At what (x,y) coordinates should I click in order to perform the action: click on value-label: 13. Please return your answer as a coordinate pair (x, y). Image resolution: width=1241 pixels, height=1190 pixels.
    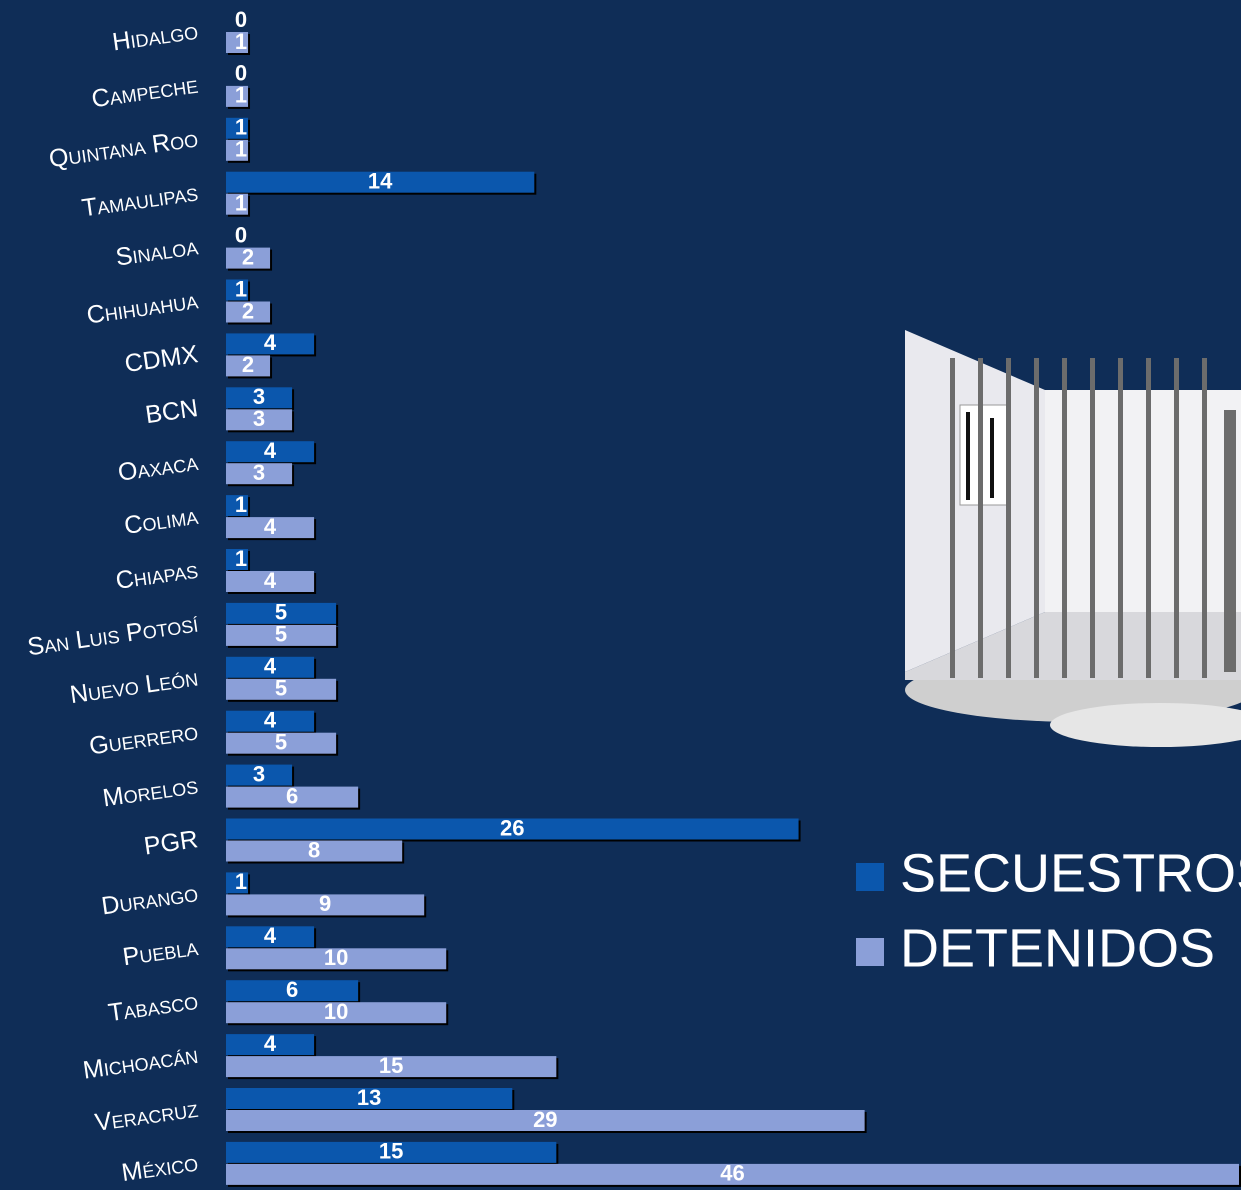
    Looking at the image, I should click on (369, 1097).